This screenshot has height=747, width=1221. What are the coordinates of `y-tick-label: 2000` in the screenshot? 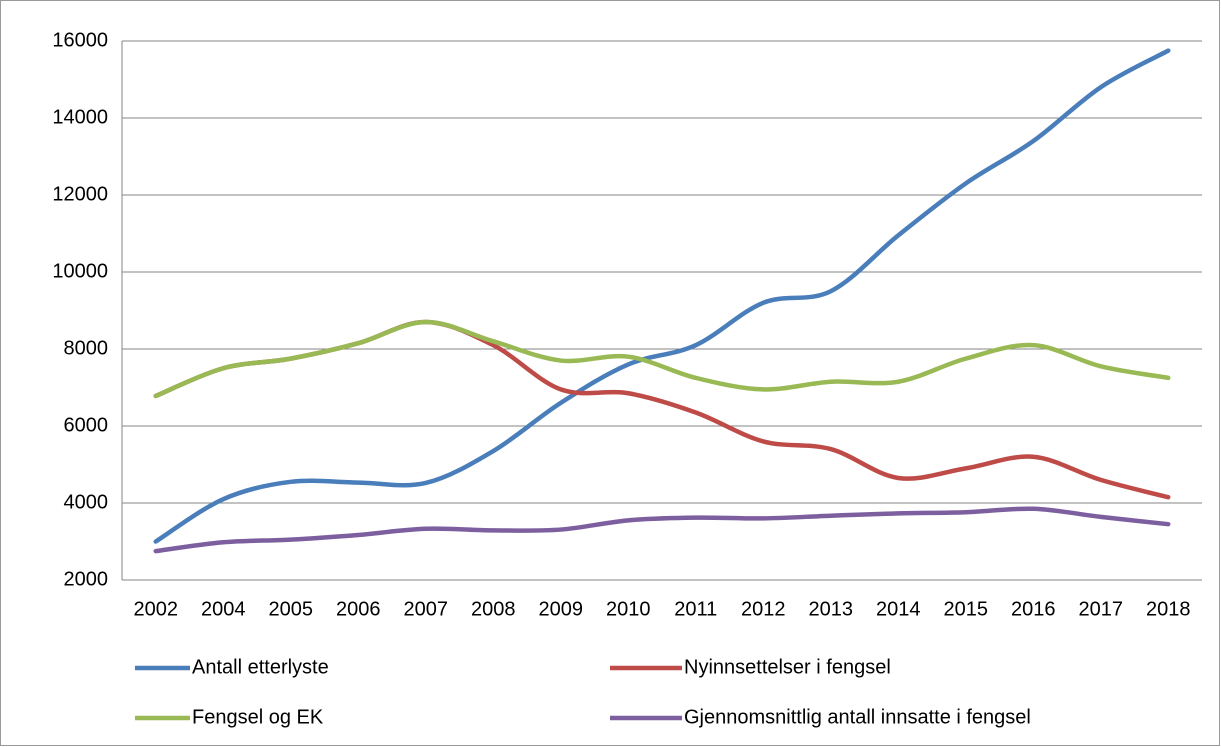 It's located at (86, 579).